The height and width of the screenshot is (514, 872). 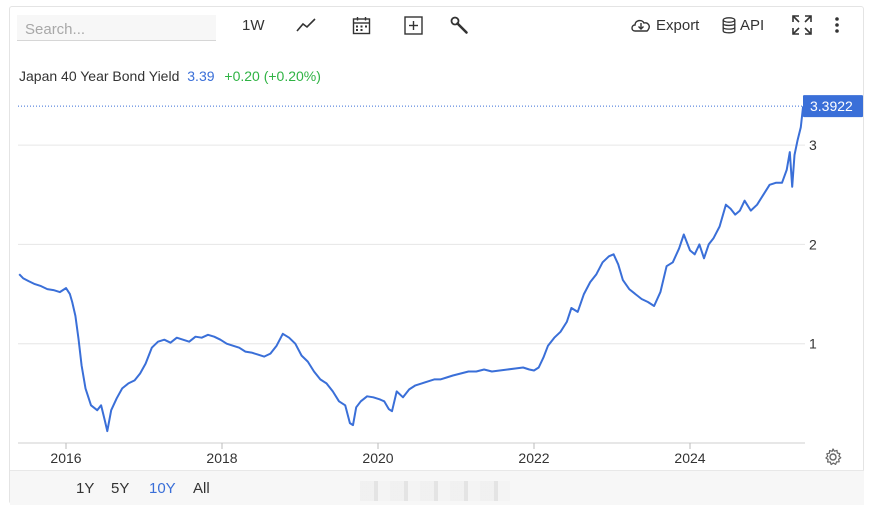 I want to click on x-tick-label: 2018, so click(x=221, y=458).